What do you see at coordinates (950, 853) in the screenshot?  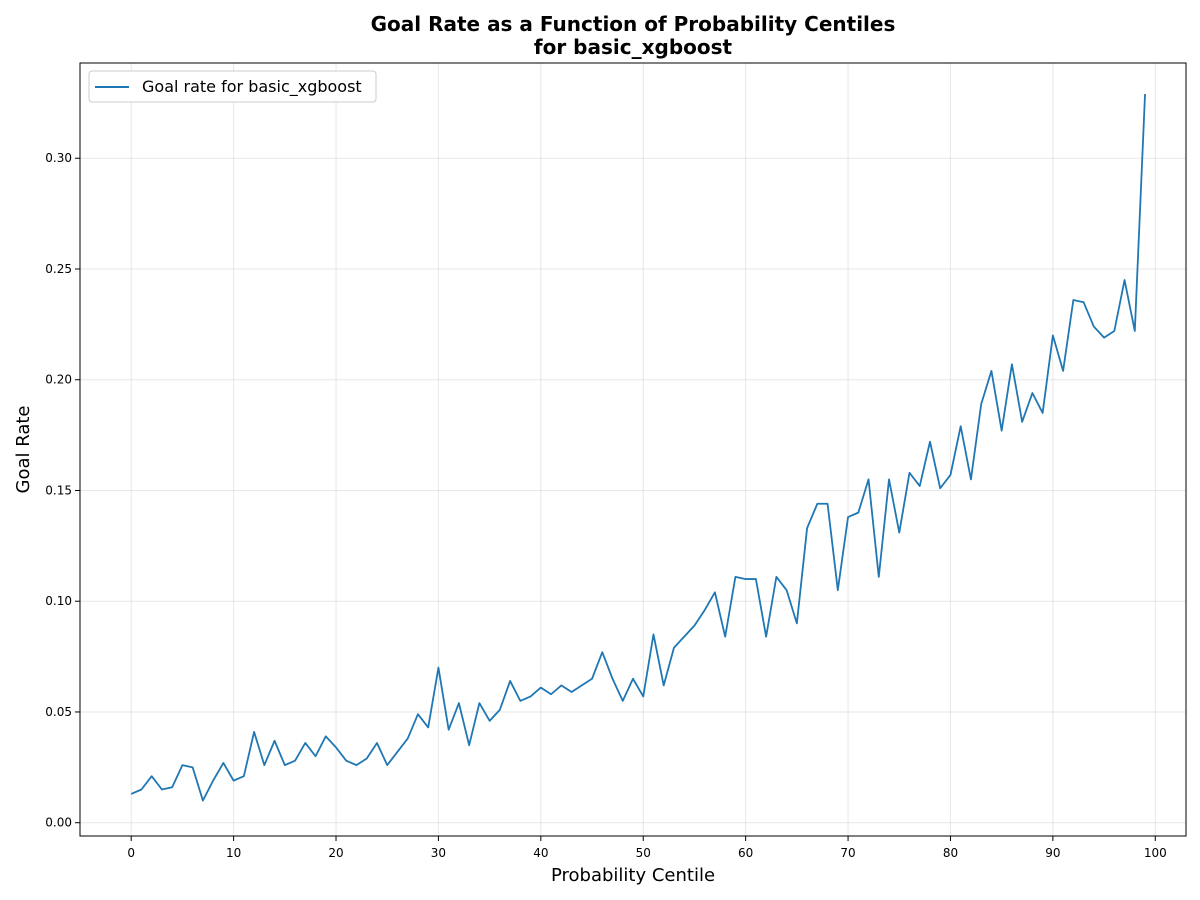 I see `x-tick-label: 80` at bounding box center [950, 853].